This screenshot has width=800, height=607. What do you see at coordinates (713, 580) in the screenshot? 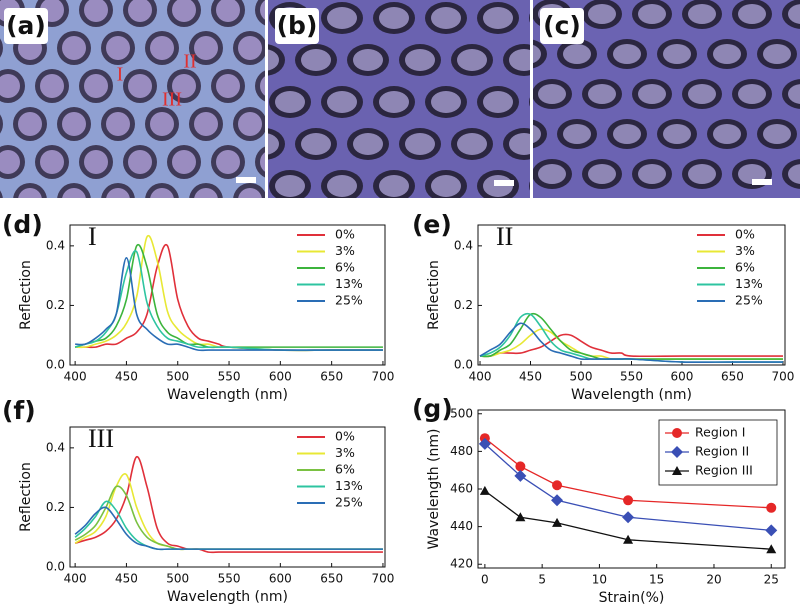
I see `x-tick-label: 20` at bounding box center [713, 580].